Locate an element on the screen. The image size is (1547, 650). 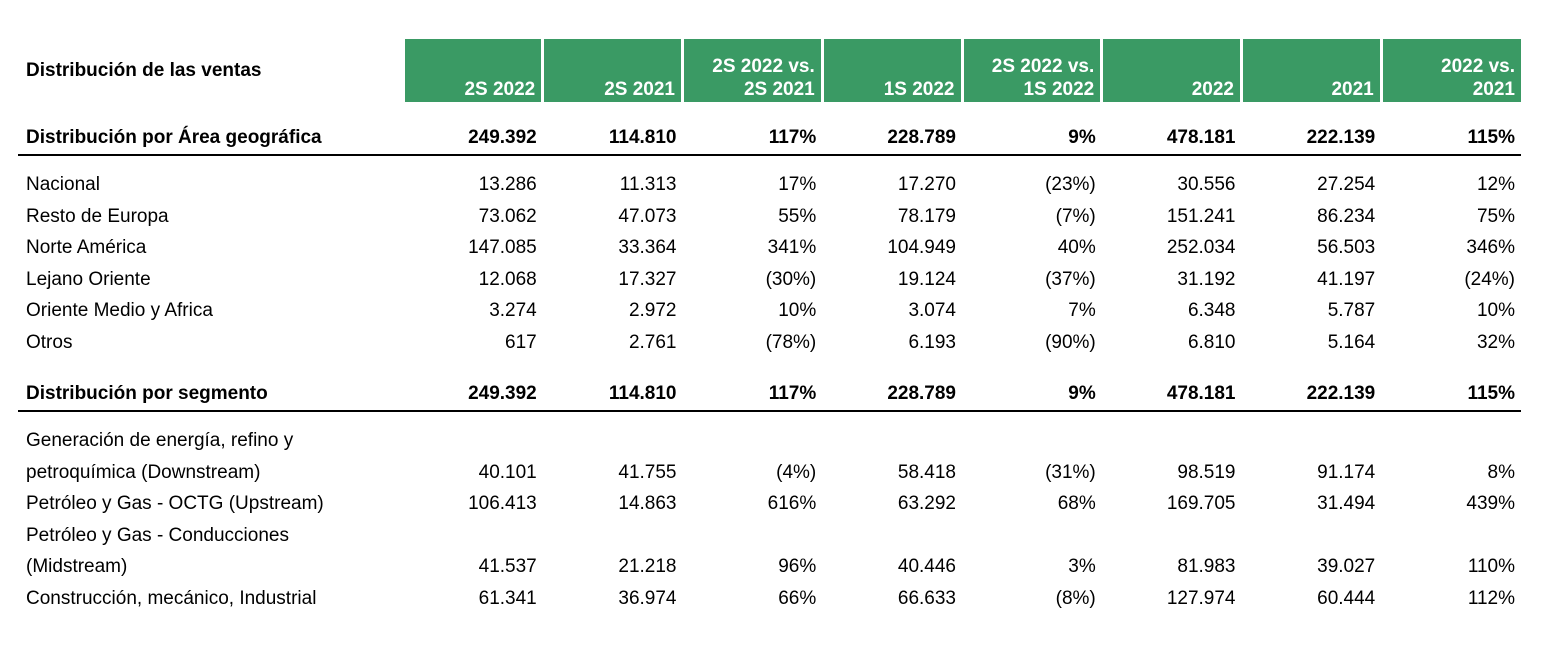
row-value-cell: 169.705 is located at coordinates (1201, 503).